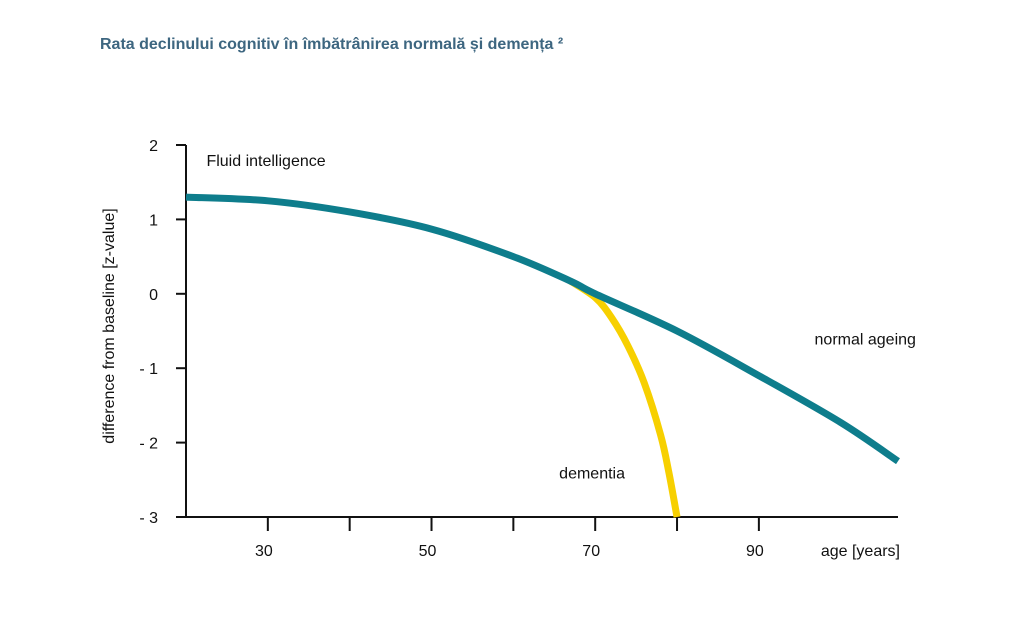  Describe the element at coordinates (592, 473) in the screenshot. I see `annotation-dementia: dementia` at that location.